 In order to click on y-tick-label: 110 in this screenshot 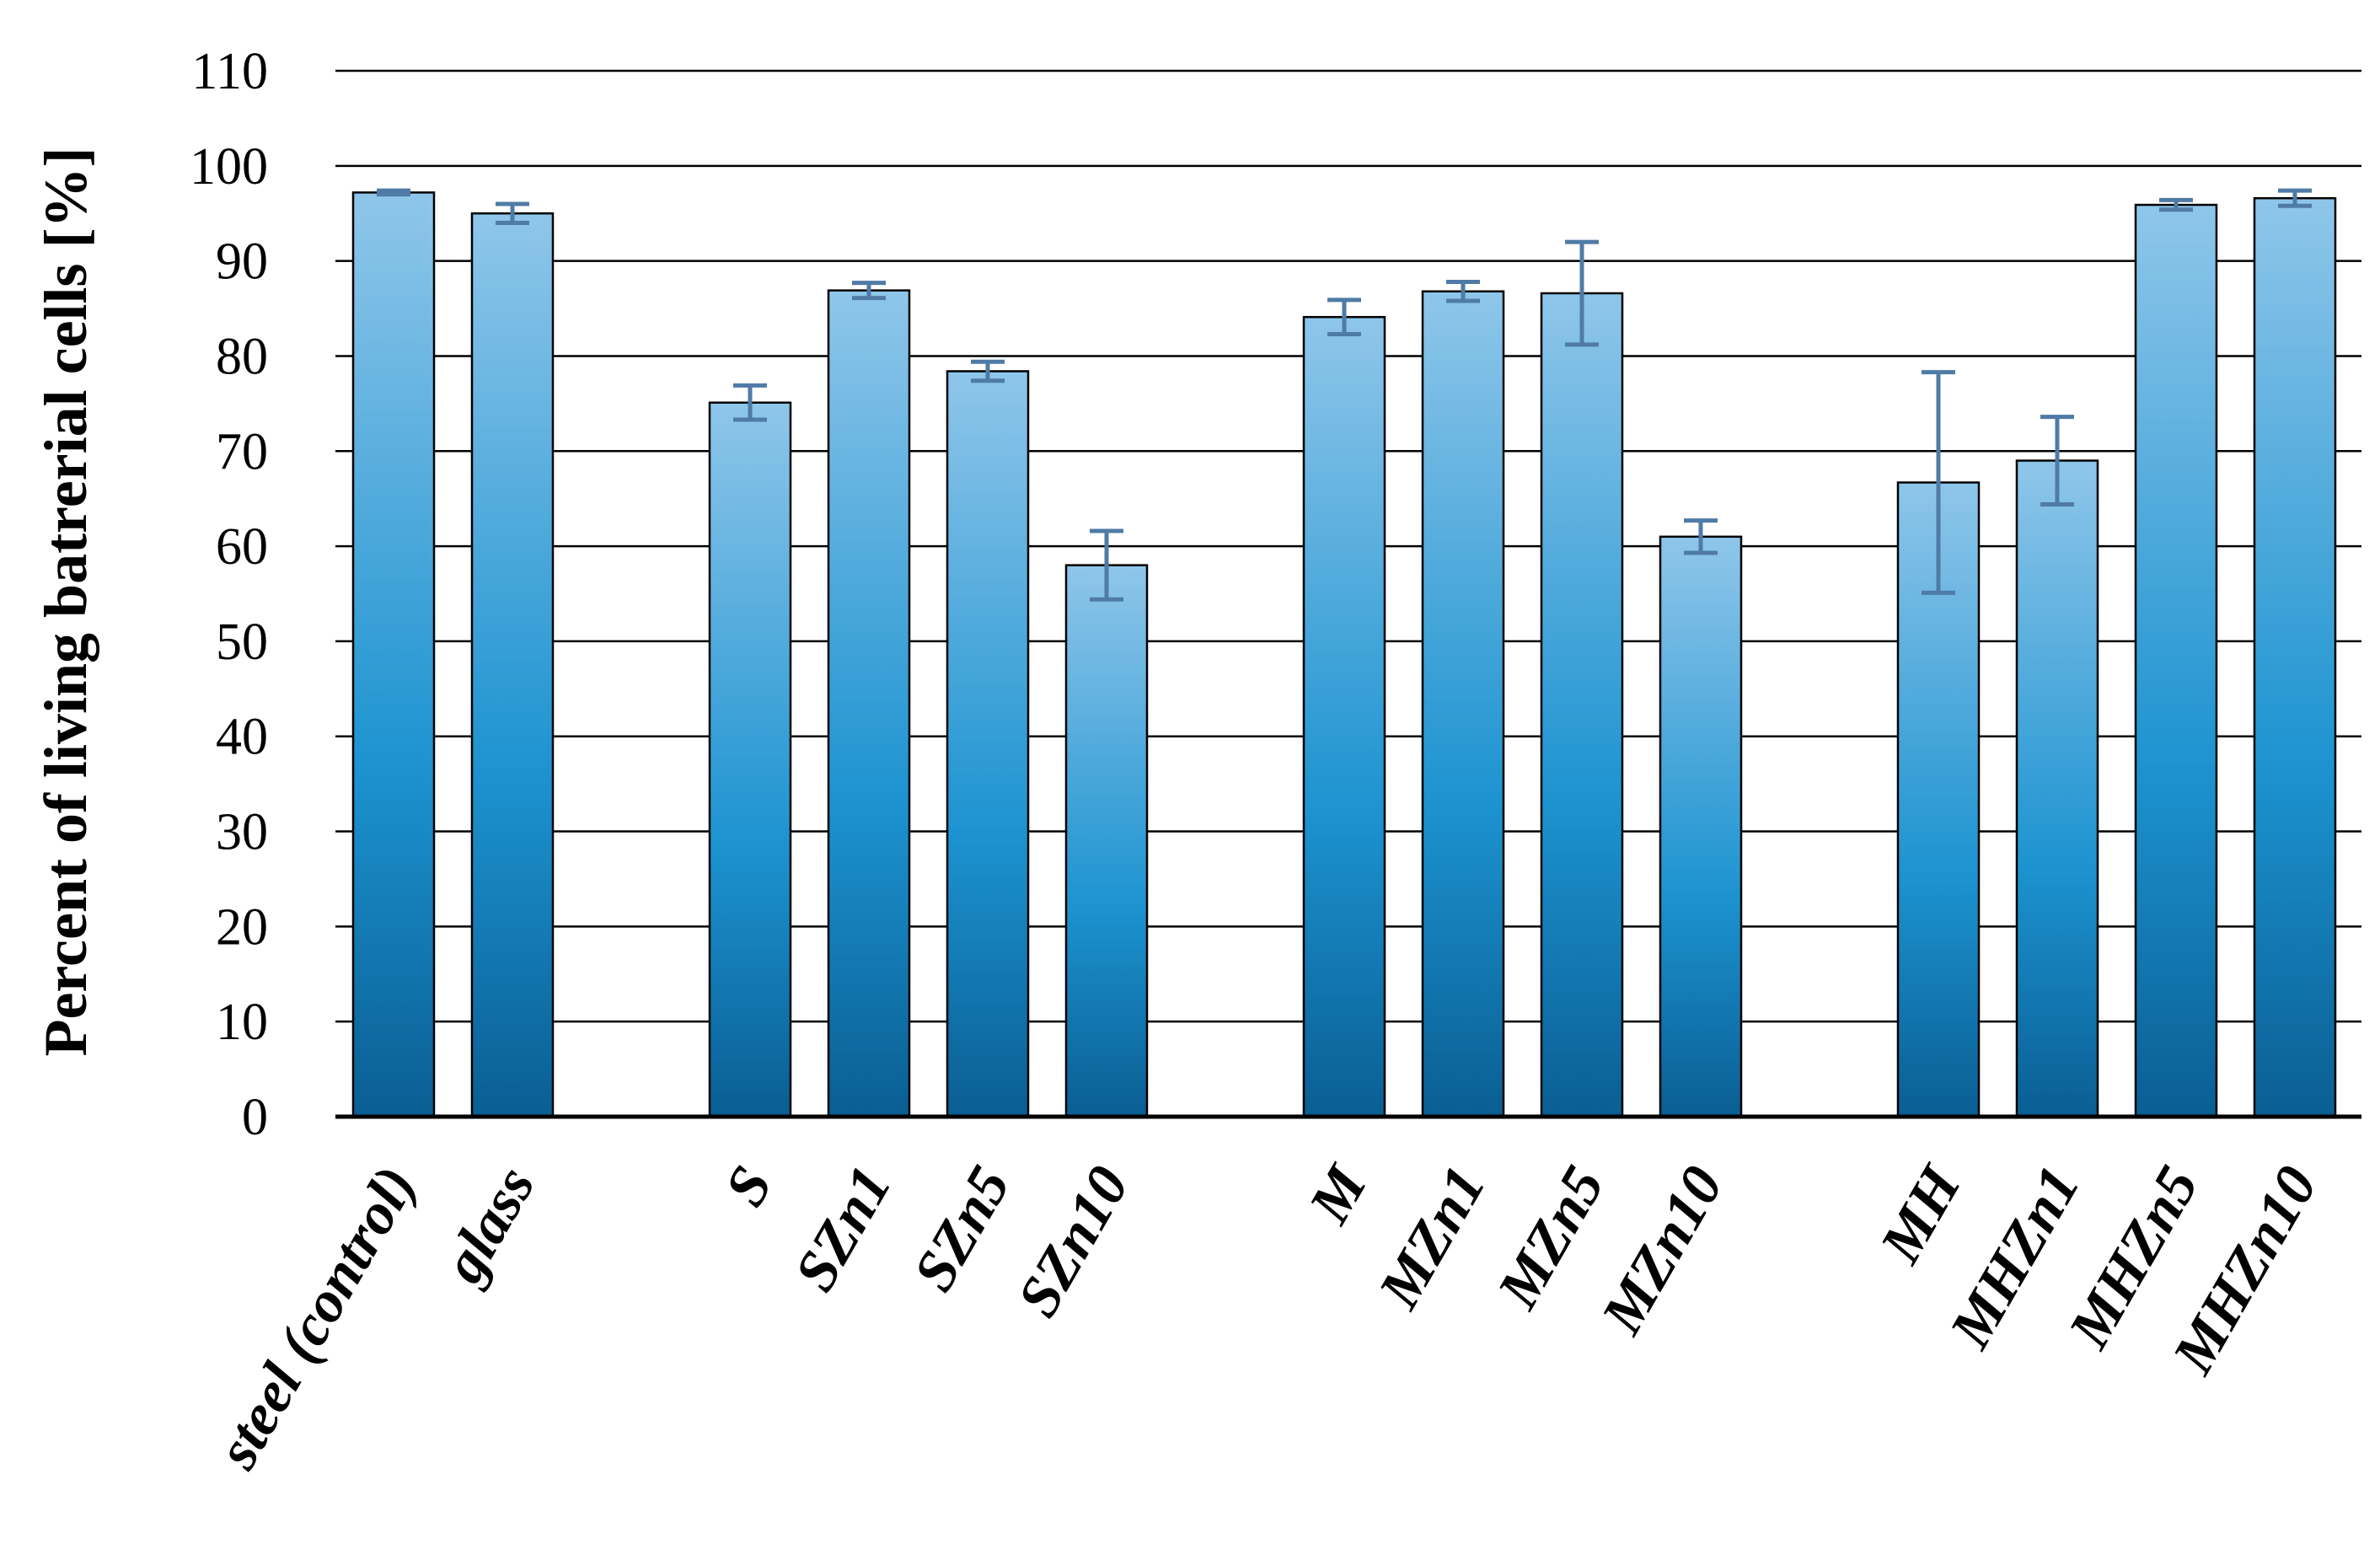, I will do `click(229, 71)`.